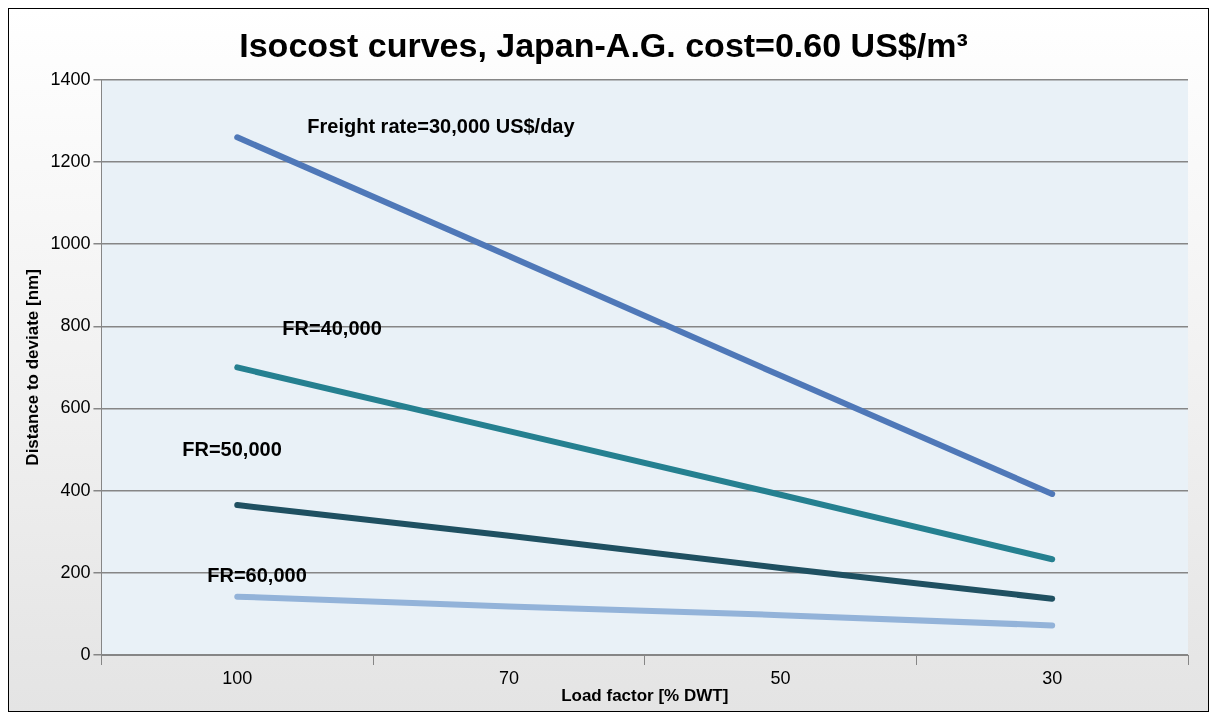  Describe the element at coordinates (1052, 677) in the screenshot. I see `x-tick-label: 30` at that location.